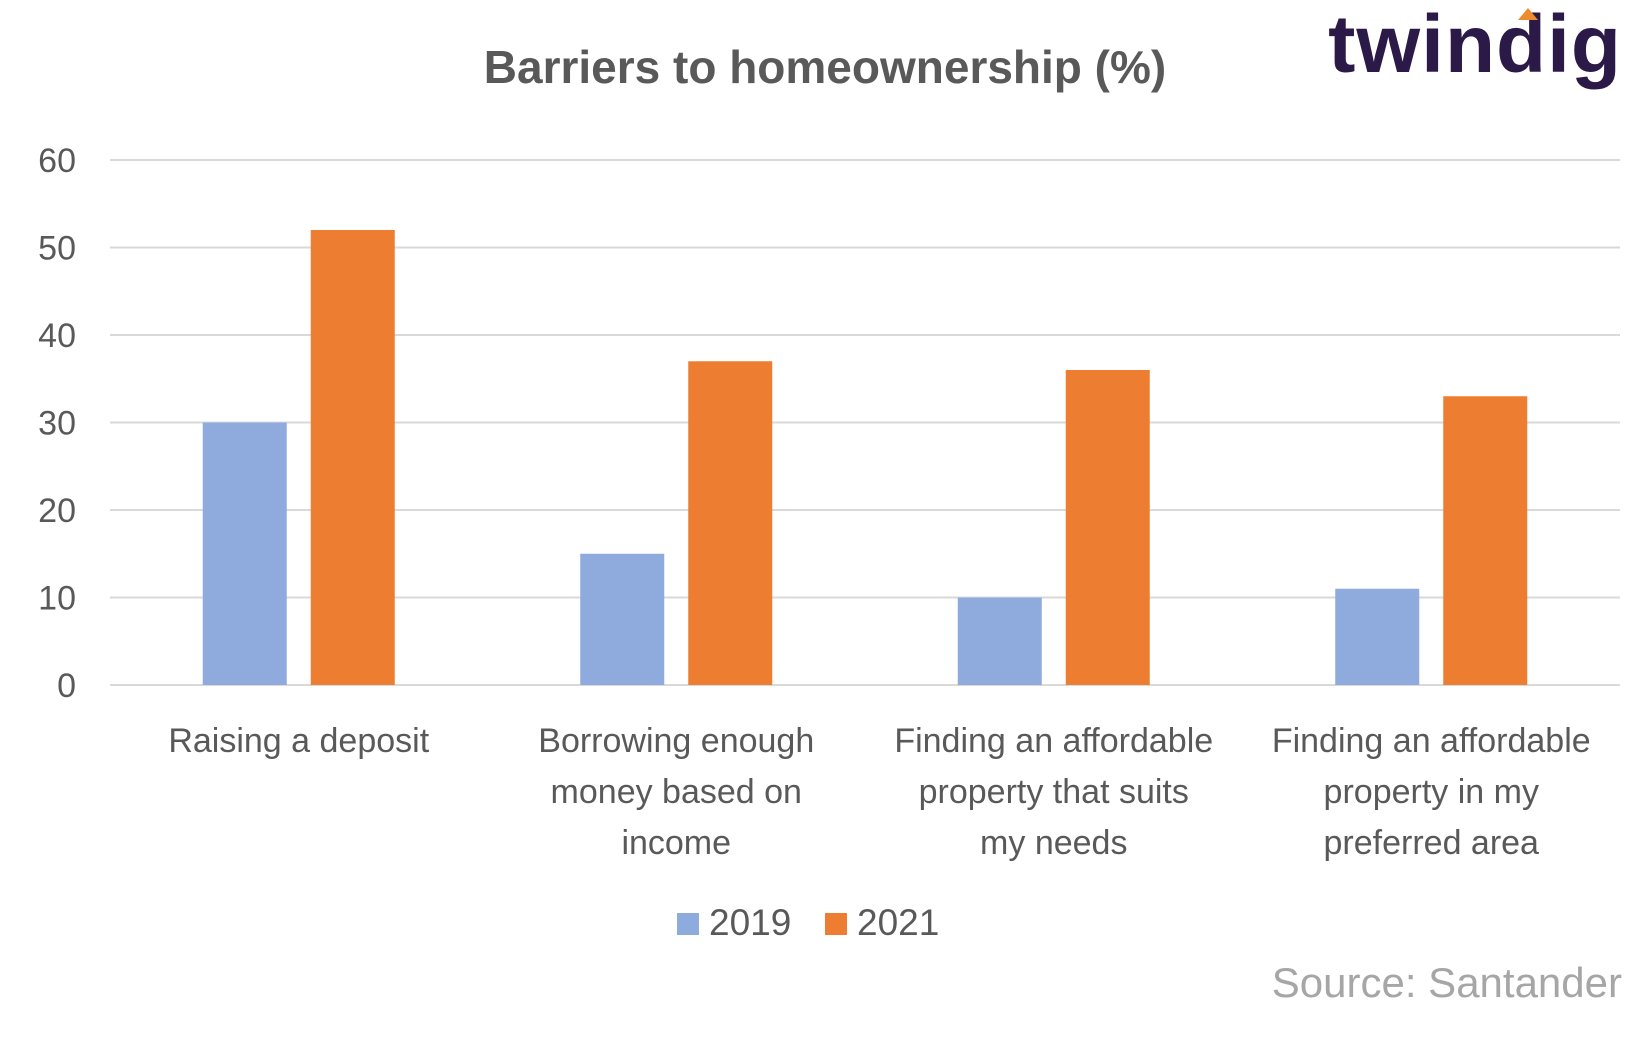 The image size is (1650, 1045). Describe the element at coordinates (750, 922) in the screenshot. I see `legend-label: 2019` at that location.